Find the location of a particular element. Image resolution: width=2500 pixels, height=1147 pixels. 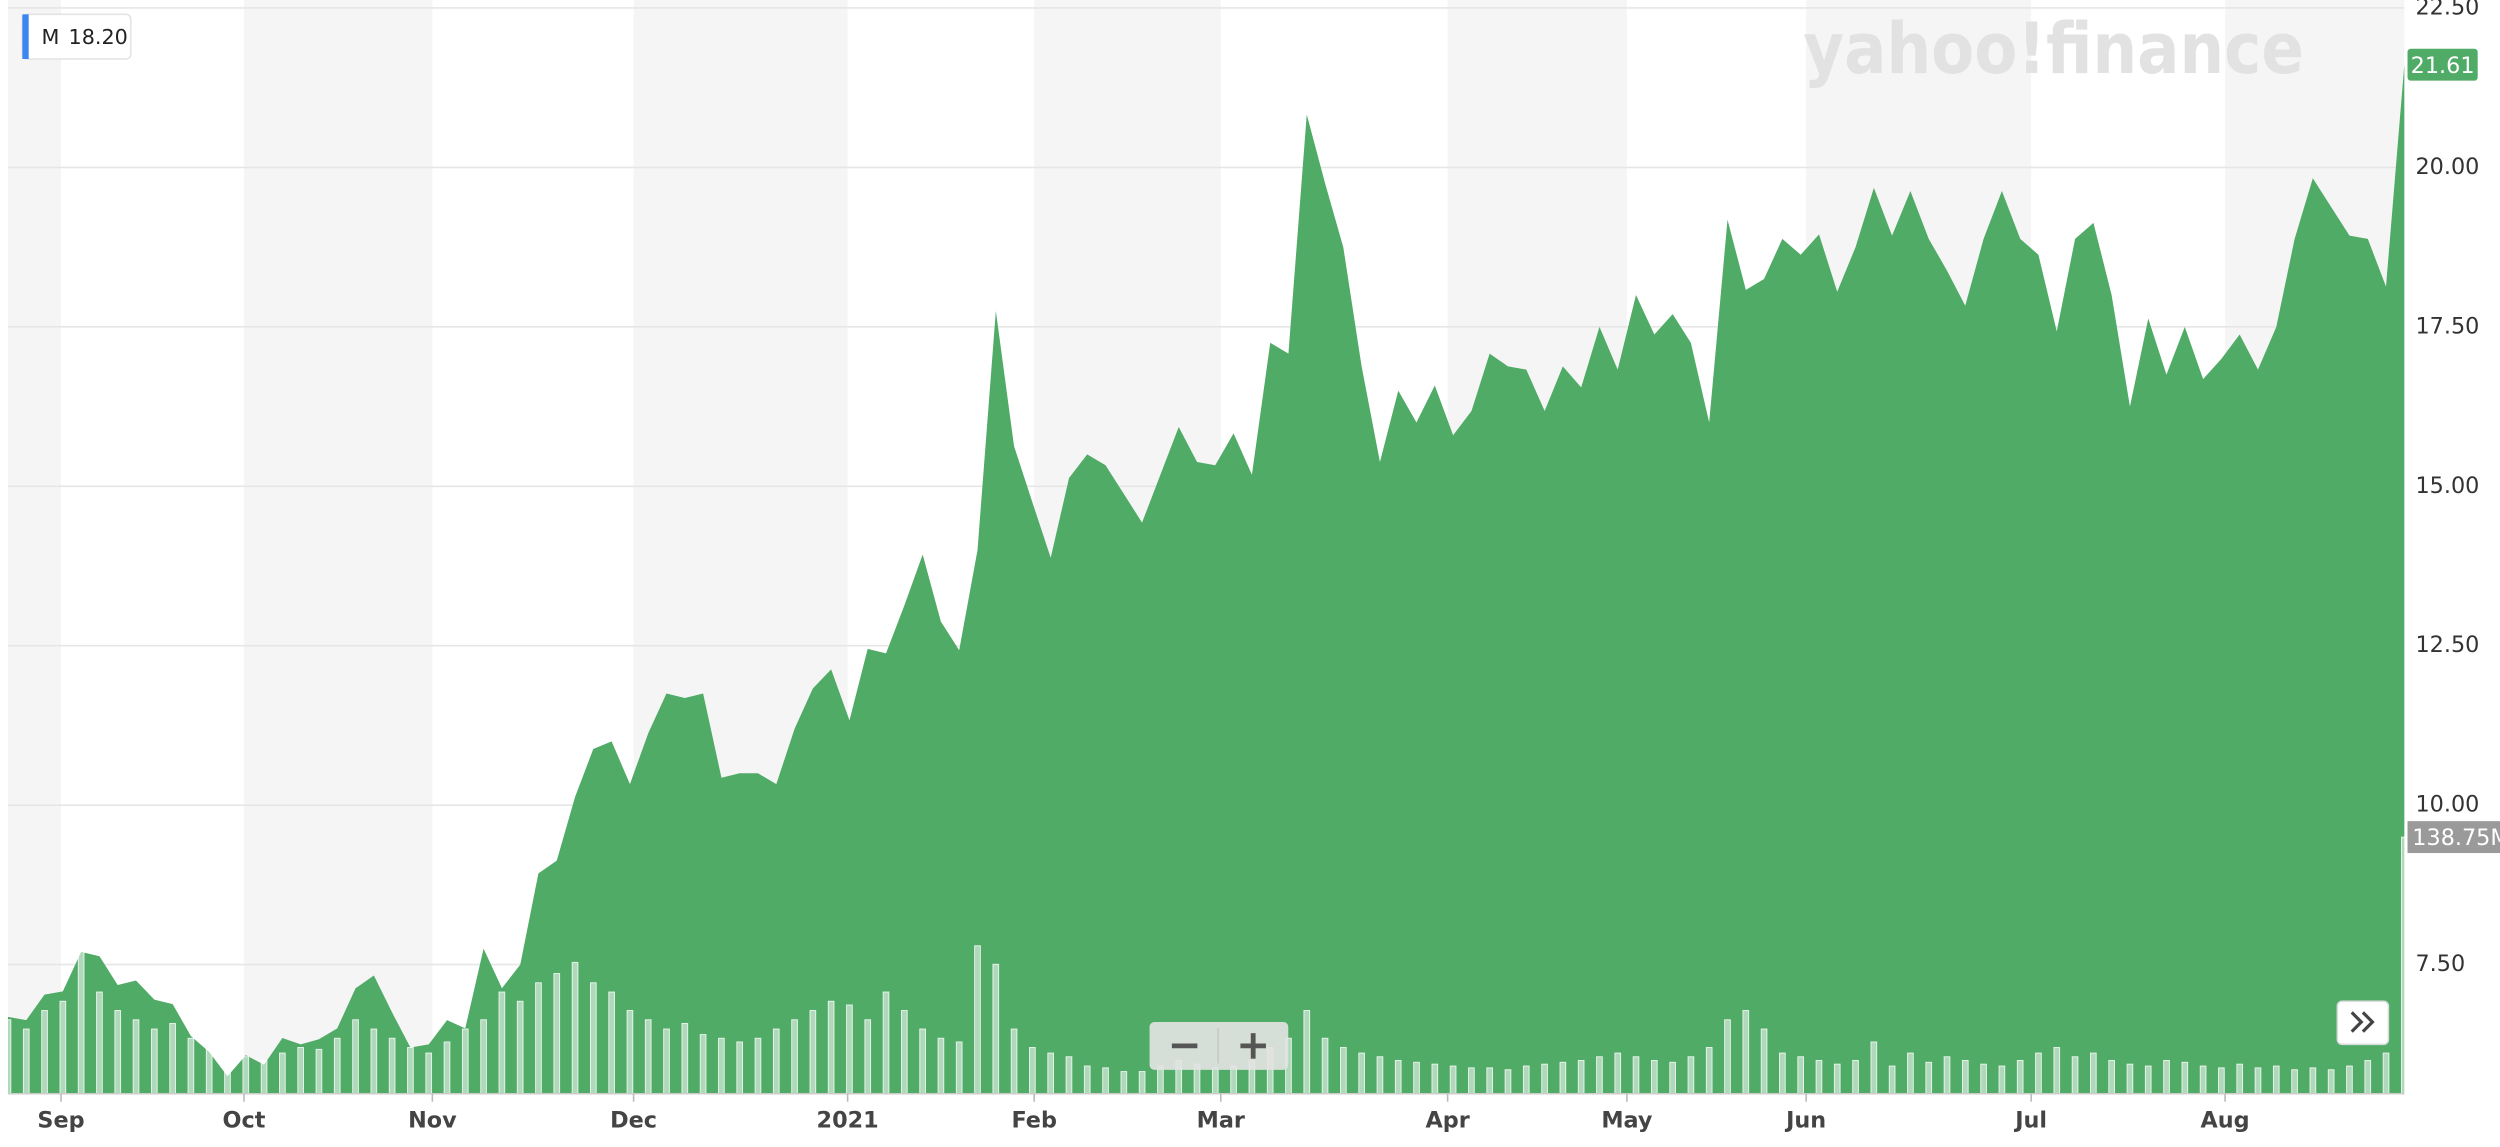

readout-name: M is located at coordinates (50, 37).